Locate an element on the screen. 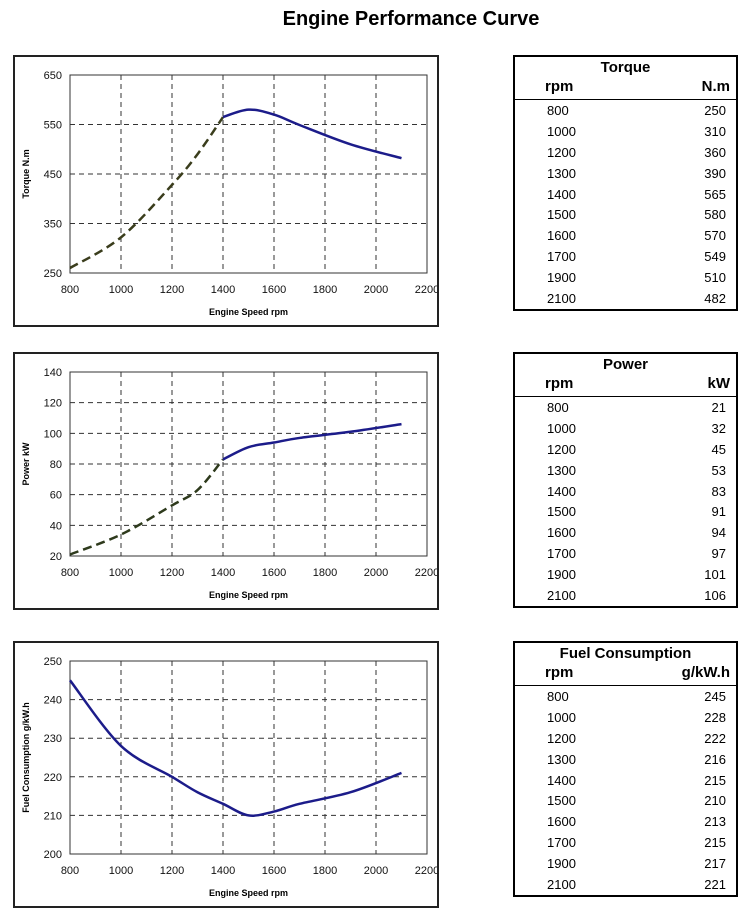  table-row: 2100 221 is located at coordinates (625, 884).